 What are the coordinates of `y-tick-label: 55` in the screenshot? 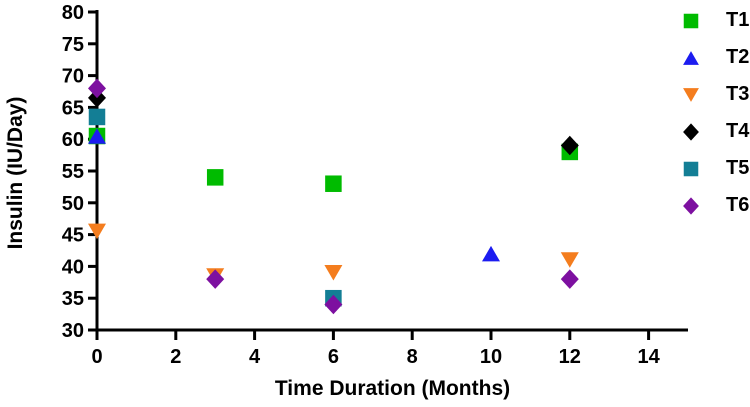 It's located at (73, 172).